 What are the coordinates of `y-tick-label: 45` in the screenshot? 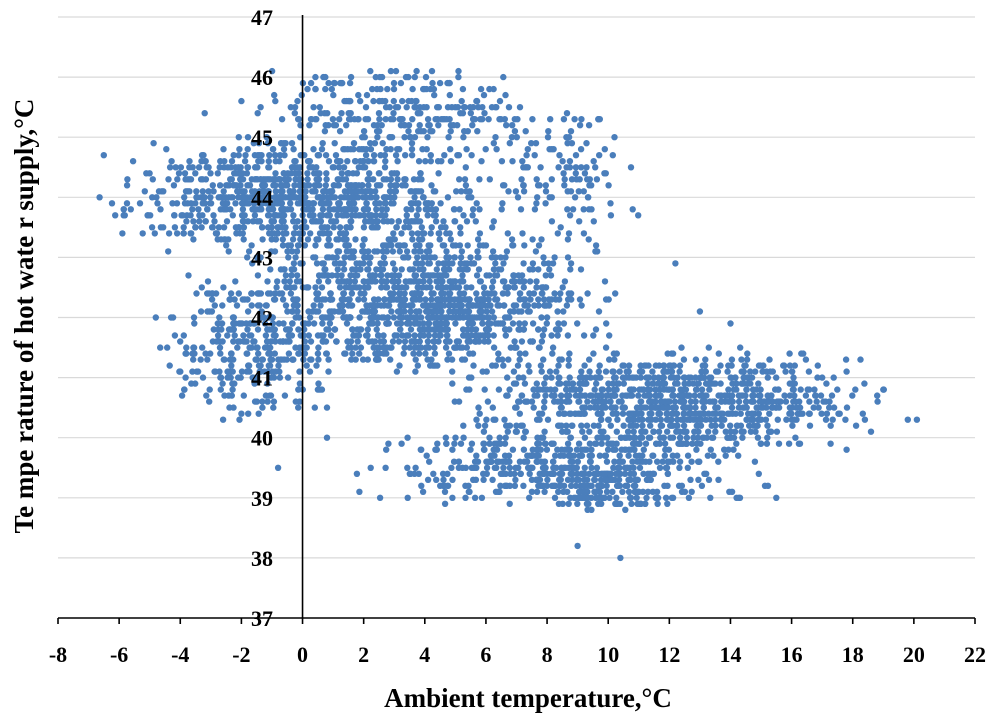 It's located at (262, 137).